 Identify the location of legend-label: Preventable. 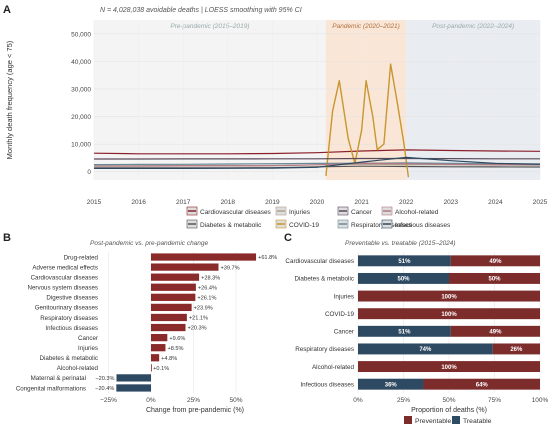
(433, 421).